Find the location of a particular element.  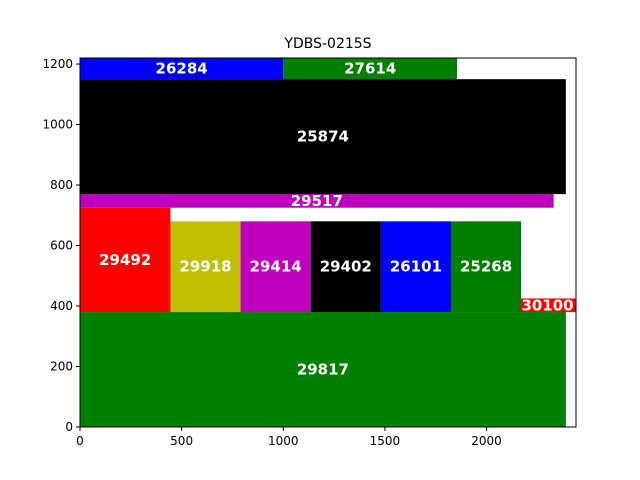

piece-label-25874: 25874 is located at coordinates (323, 137).